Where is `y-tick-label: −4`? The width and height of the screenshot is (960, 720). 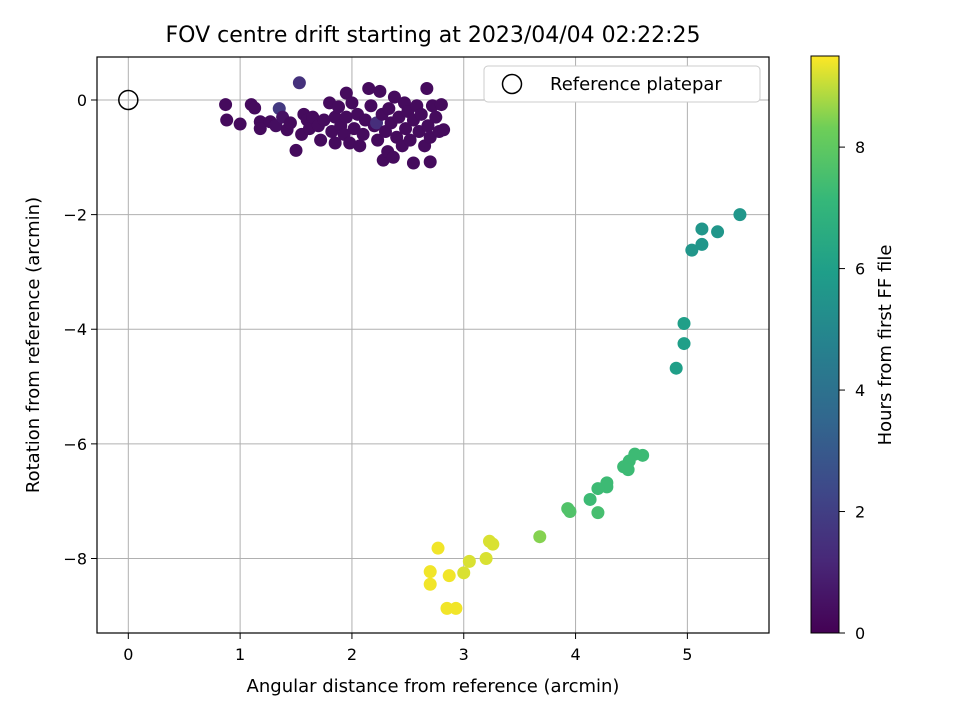
y-tick-label: −4 is located at coordinates (75, 329).